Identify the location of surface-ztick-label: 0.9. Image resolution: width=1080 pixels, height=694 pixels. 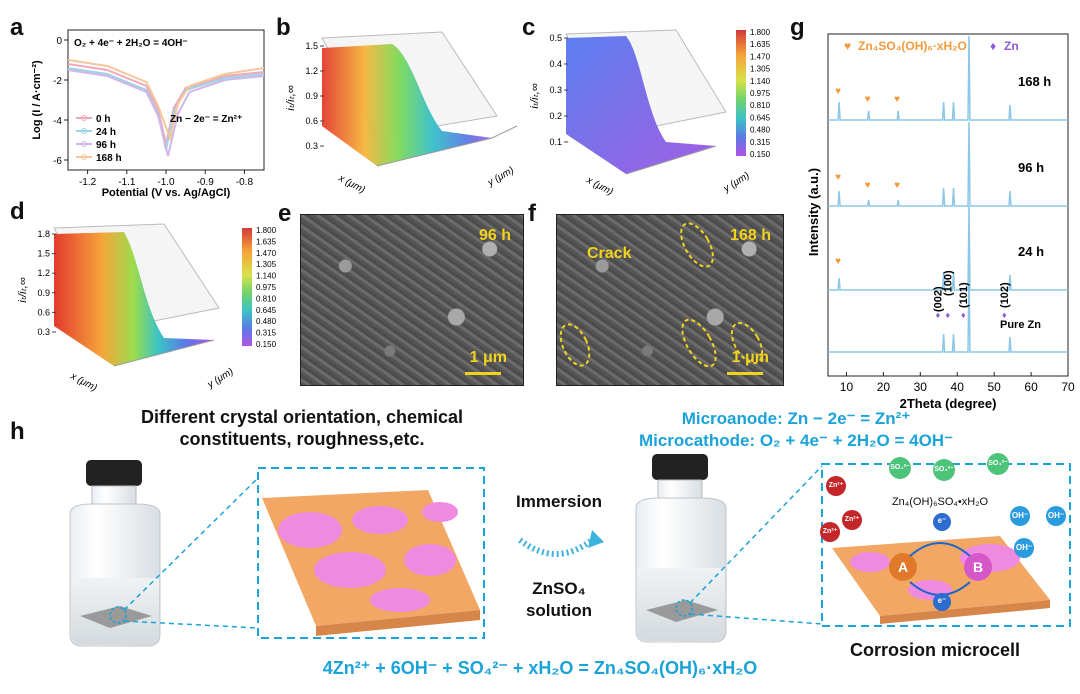
(43, 293).